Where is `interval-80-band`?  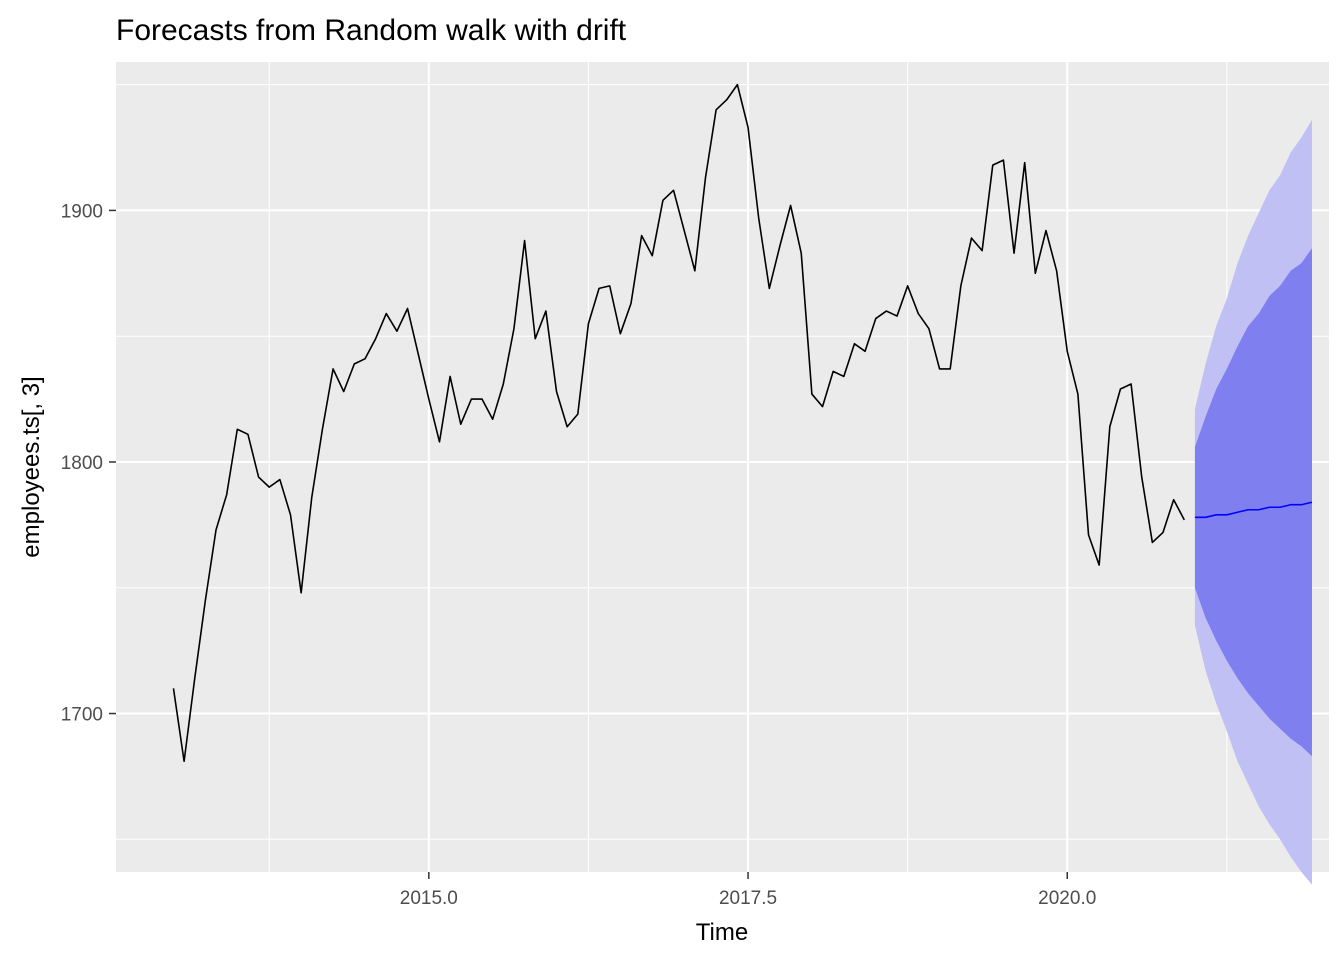 interval-80-band is located at coordinates (1253, 502).